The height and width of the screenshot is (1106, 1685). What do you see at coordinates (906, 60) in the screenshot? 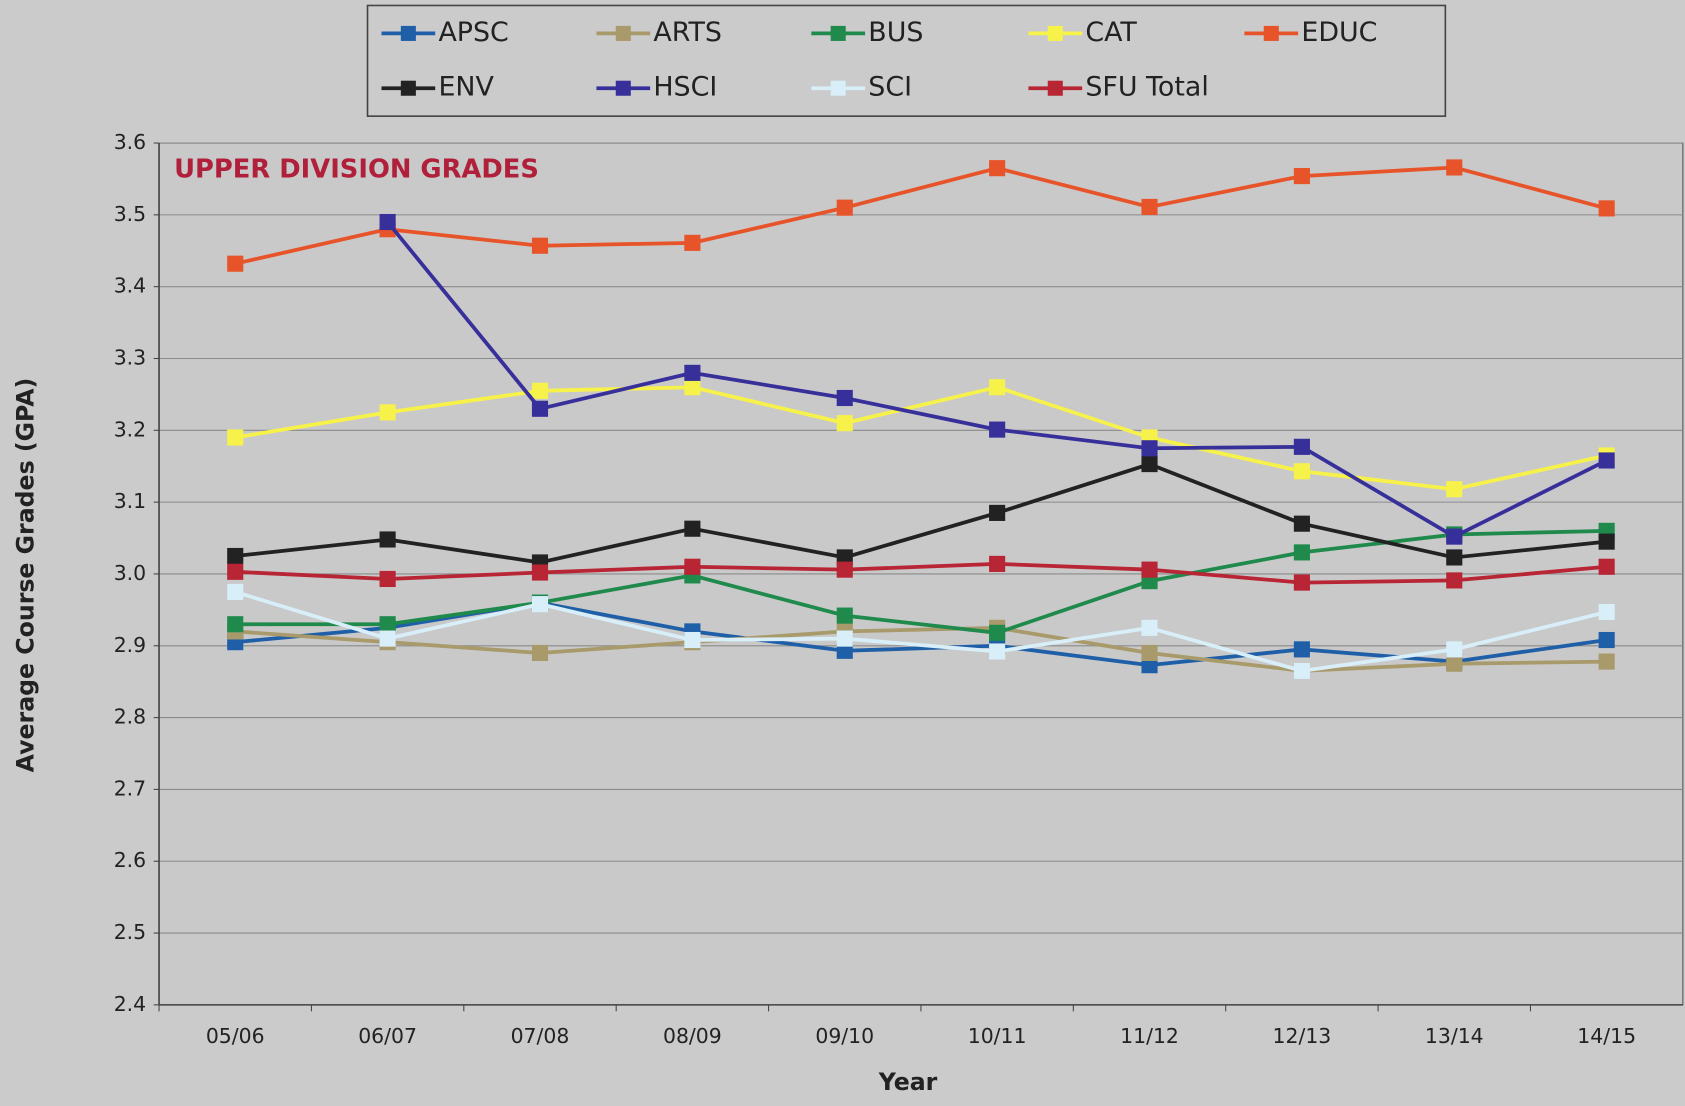
I see `legend-box` at bounding box center [906, 60].